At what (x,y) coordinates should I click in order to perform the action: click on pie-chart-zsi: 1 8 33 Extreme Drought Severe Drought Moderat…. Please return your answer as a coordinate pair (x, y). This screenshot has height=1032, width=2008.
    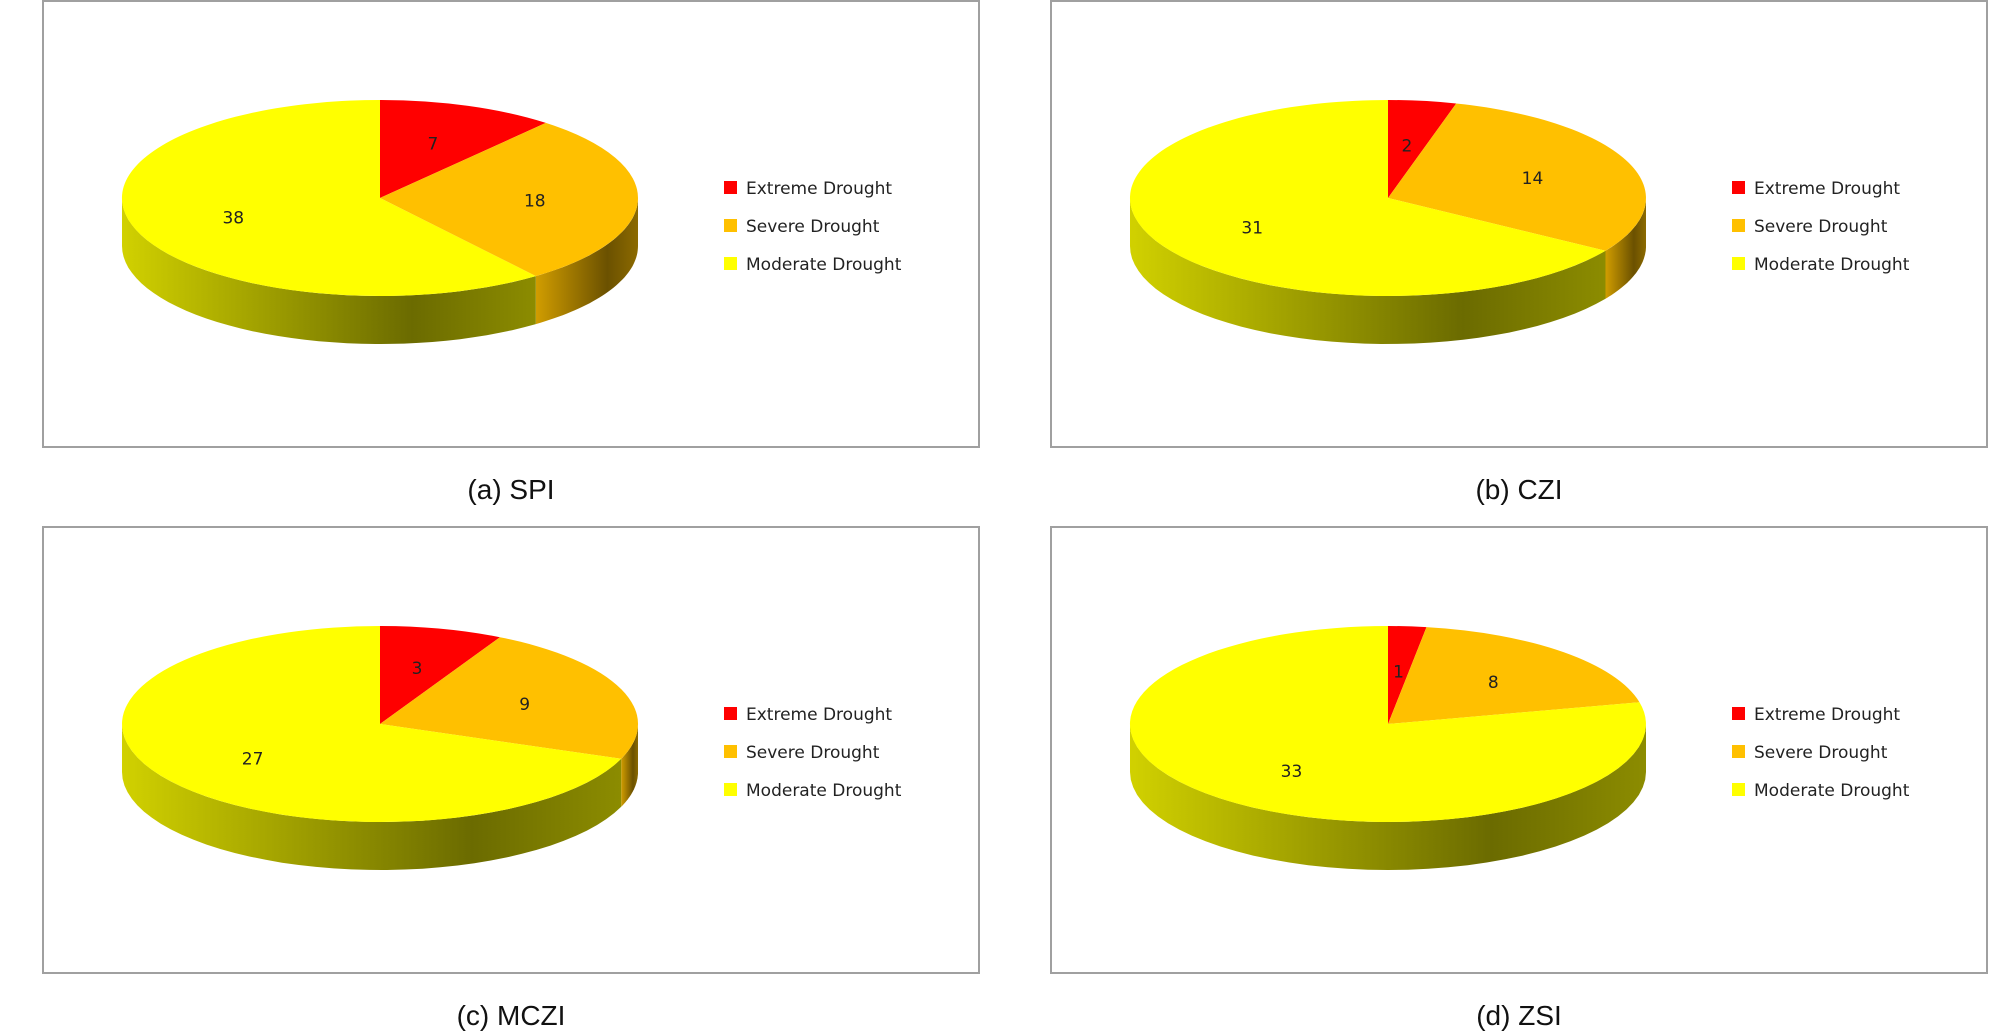
    Looking at the image, I should click on (1519, 748).